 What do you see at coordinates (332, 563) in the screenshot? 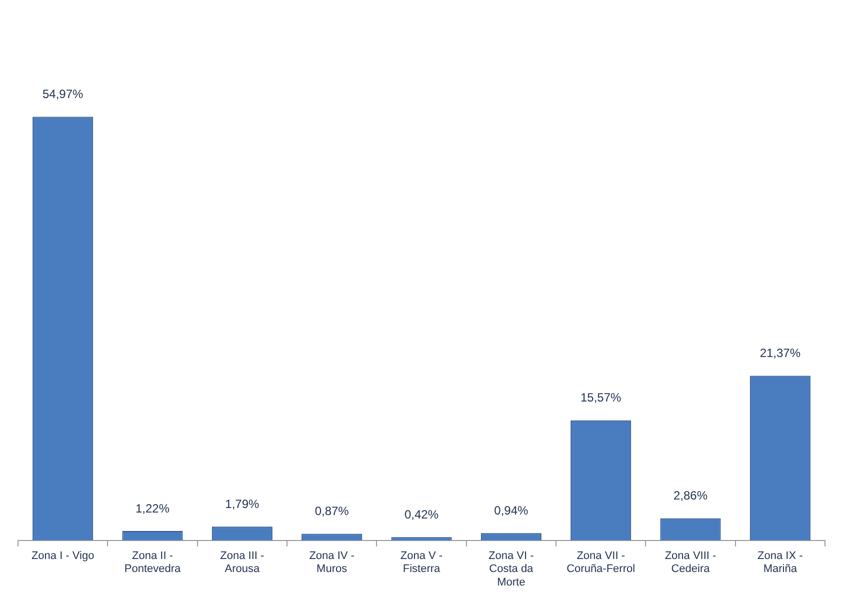
I see `x-tick-label: Zona IV - Muros` at bounding box center [332, 563].